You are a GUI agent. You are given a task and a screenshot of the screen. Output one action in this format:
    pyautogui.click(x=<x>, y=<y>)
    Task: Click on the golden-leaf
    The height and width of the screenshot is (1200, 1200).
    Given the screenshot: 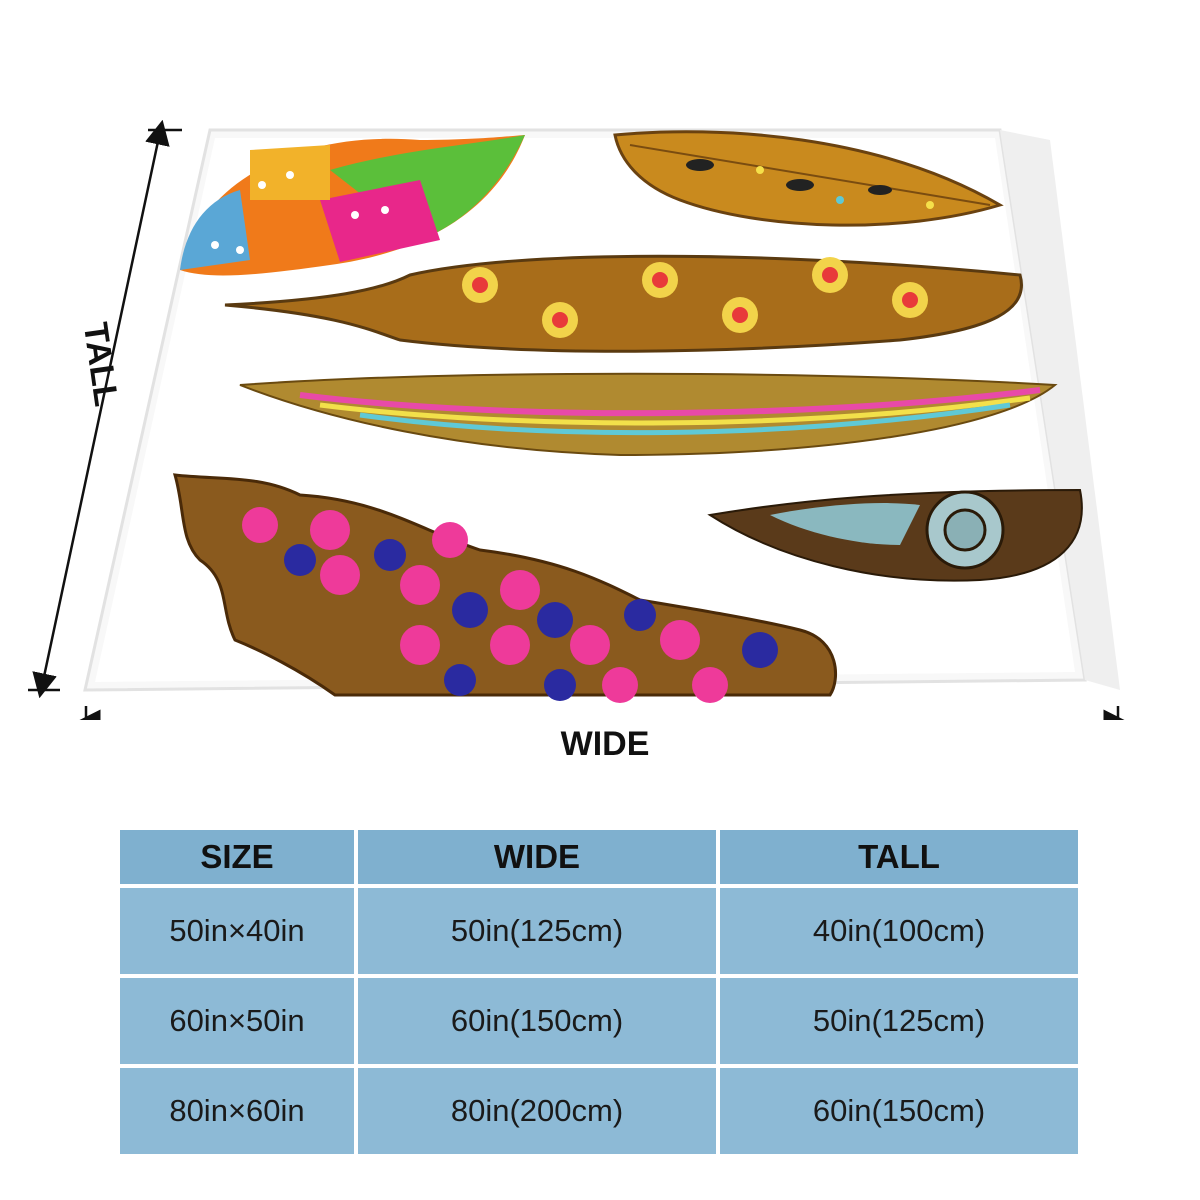 What is the action you would take?
    pyautogui.click(x=808, y=178)
    